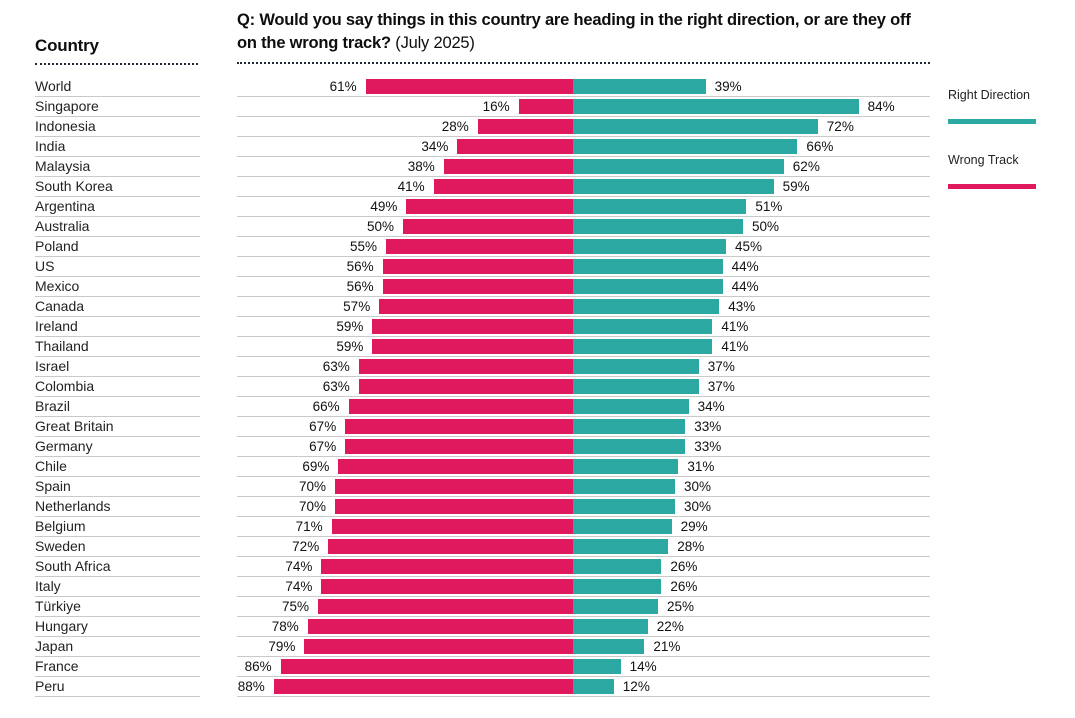 This screenshot has width=1075, height=718. I want to click on right-direction-value: 66%, so click(820, 146).